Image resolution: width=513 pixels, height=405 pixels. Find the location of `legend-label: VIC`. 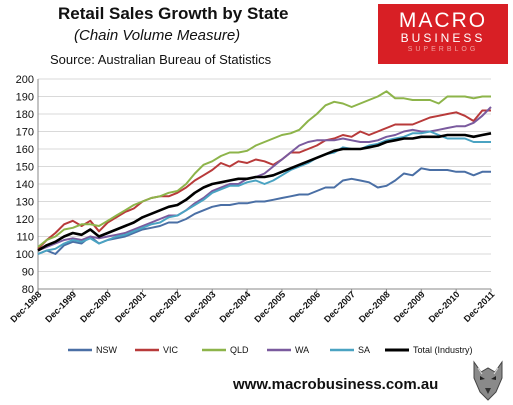

legend-label: VIC is located at coordinates (171, 350).